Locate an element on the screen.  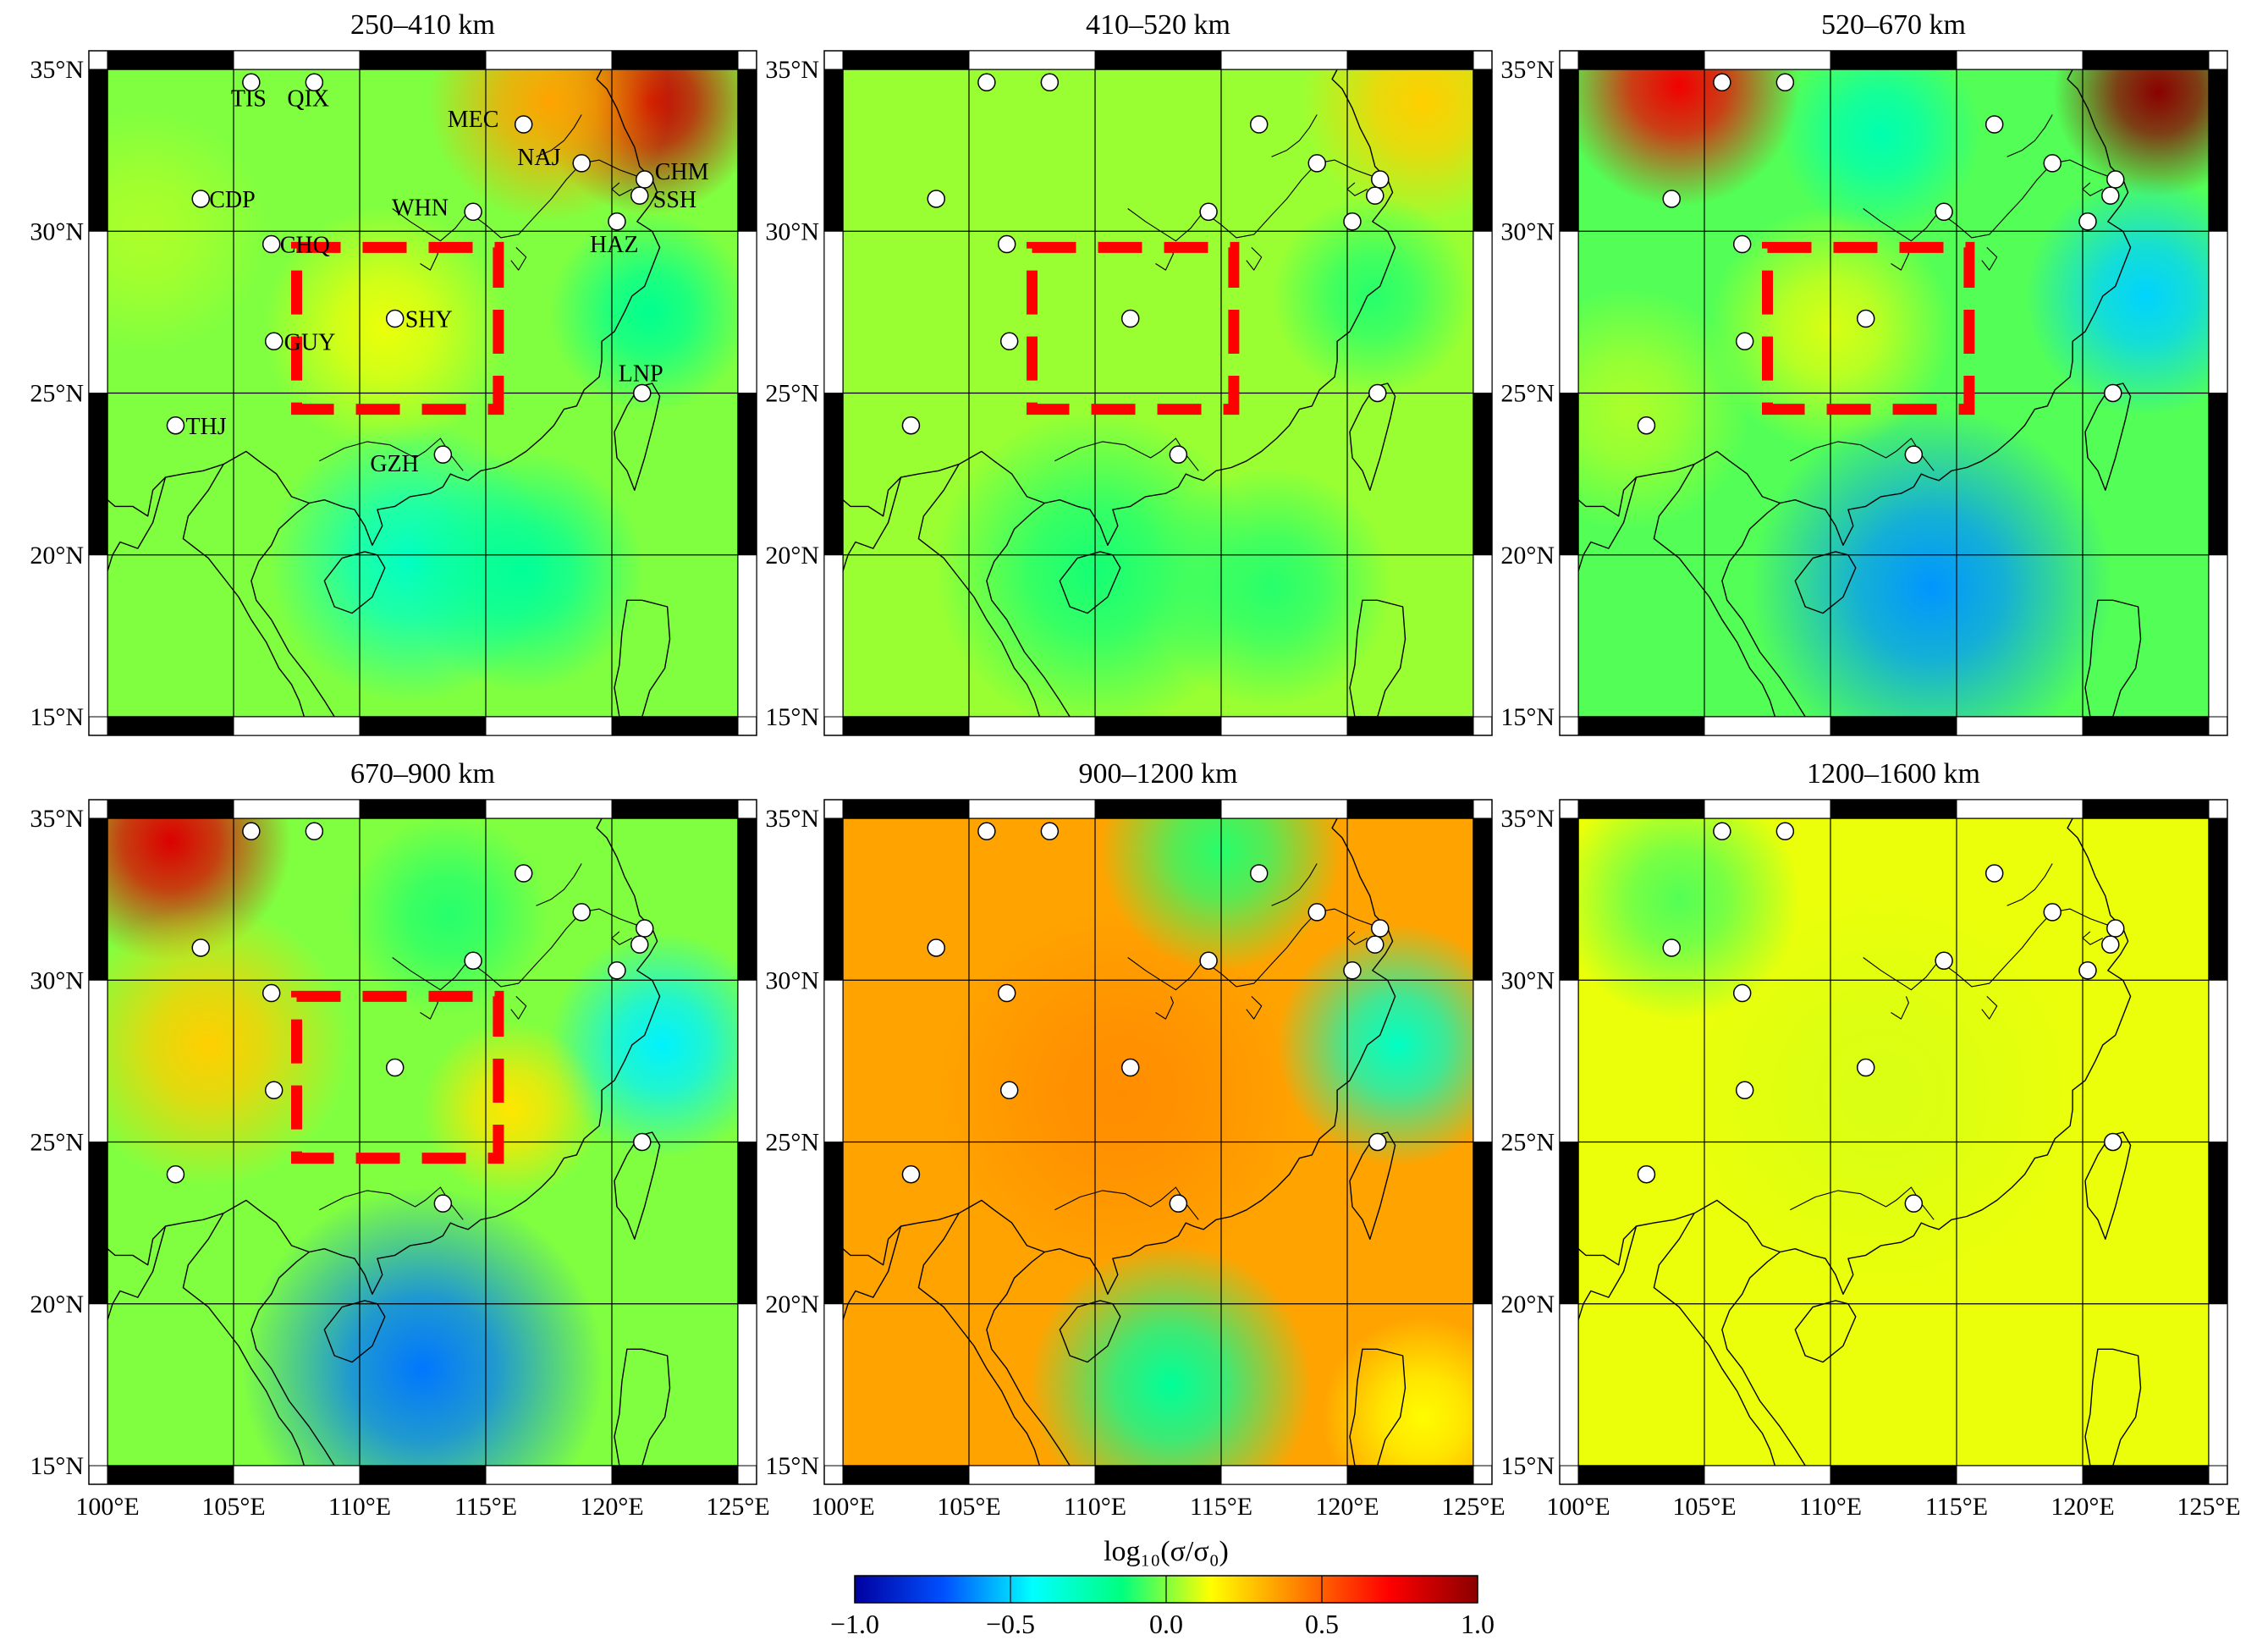
station-label: NAJ is located at coordinates (539, 158).